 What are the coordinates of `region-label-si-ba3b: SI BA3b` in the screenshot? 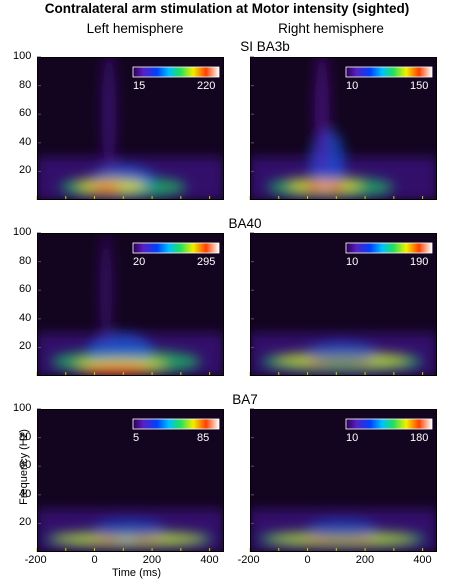 It's located at (265, 46).